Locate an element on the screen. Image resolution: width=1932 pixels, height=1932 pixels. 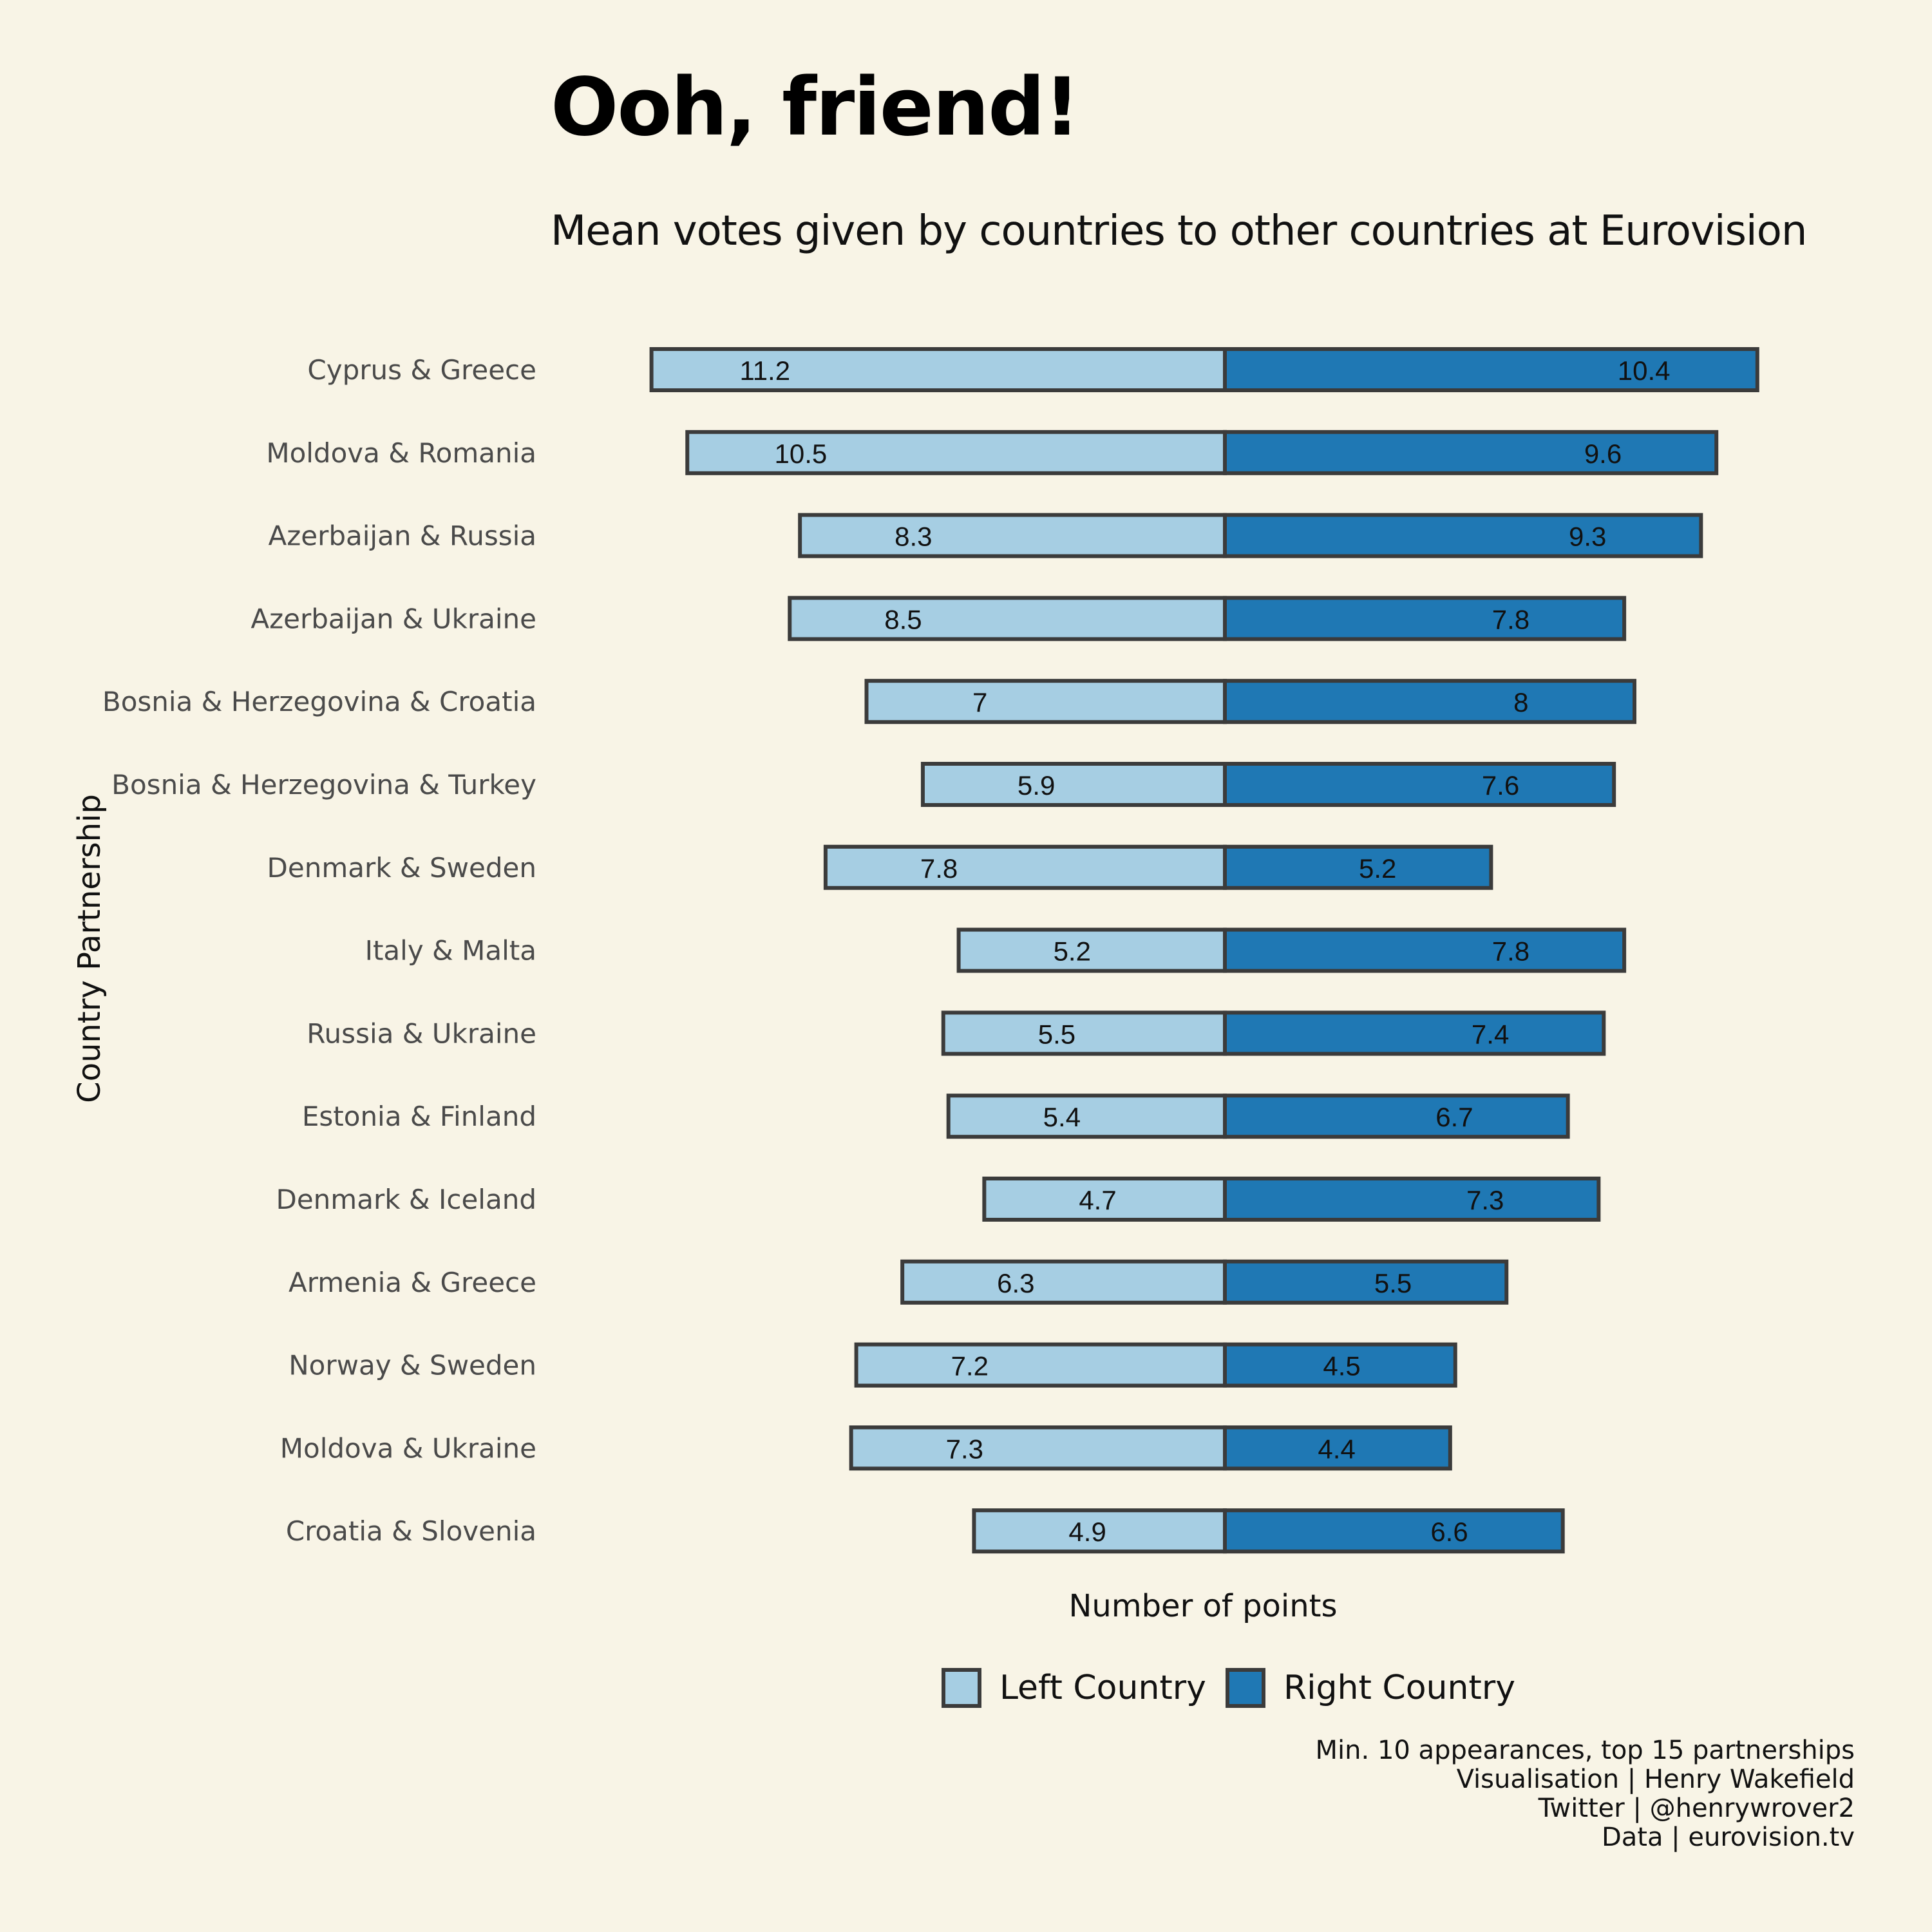
data-label-left: 11.2 is located at coordinates (764, 370).